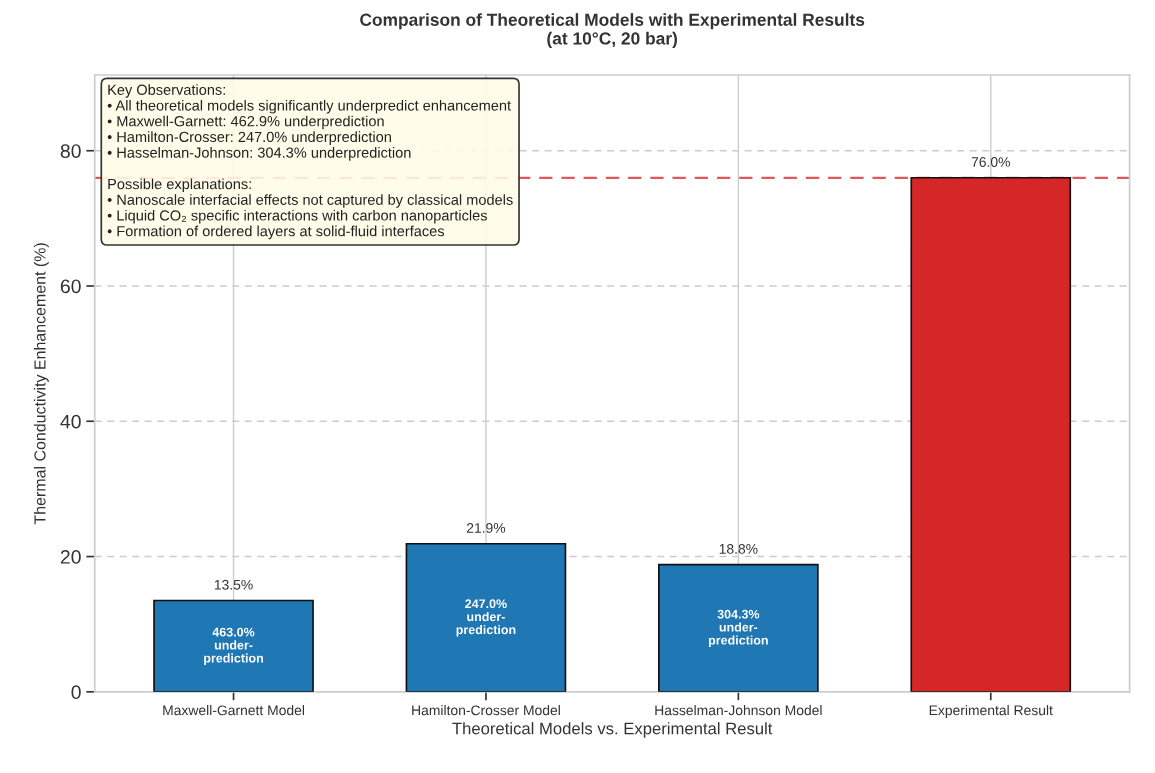 This screenshot has height=773, width=1155. Describe the element at coordinates (738, 548) in the screenshot. I see `data-label: 18.8%` at that location.